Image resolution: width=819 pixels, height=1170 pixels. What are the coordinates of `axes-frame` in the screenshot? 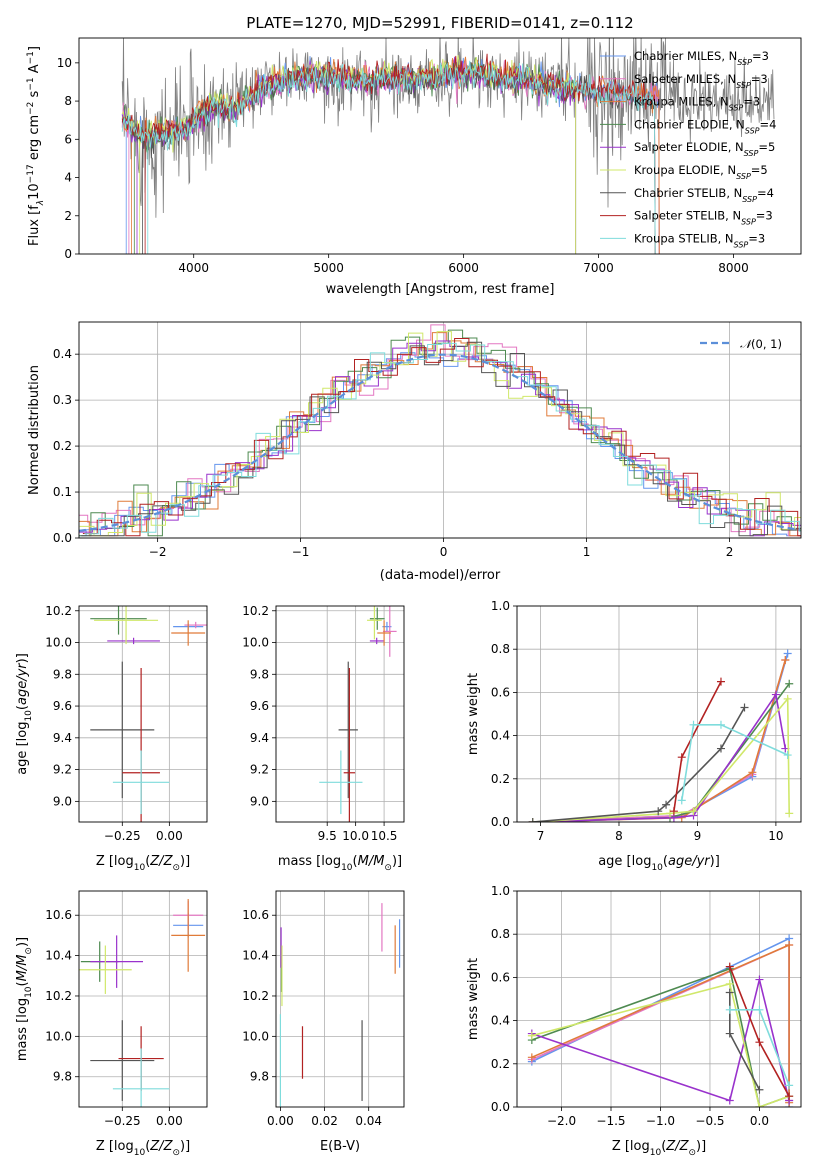 It's located at (143, 999).